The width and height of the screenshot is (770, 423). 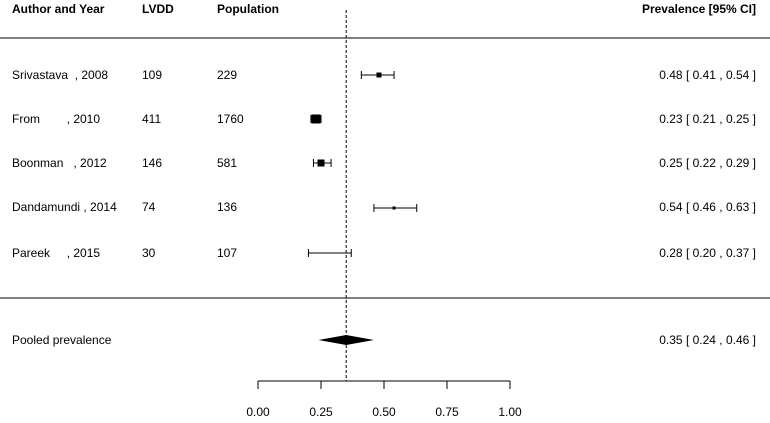 What do you see at coordinates (707, 207) in the screenshot?
I see `study-ci-text: 0.54 [ 0.46 , 0.63 ]` at bounding box center [707, 207].